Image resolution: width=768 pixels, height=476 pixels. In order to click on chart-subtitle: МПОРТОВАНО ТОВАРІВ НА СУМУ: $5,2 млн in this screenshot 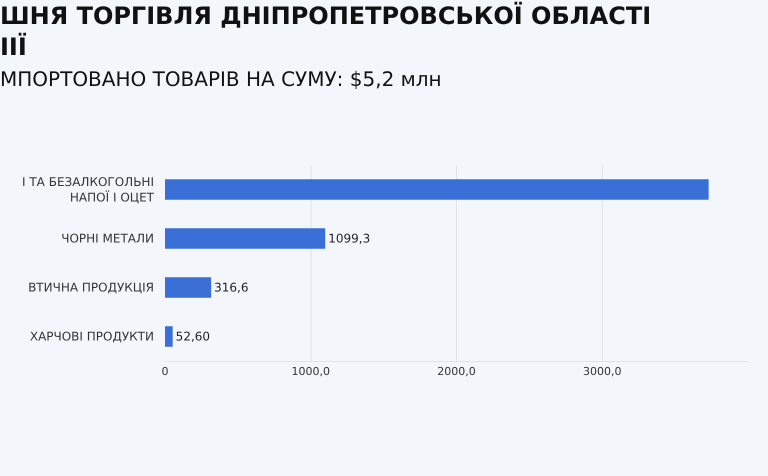, I will do `click(221, 79)`.